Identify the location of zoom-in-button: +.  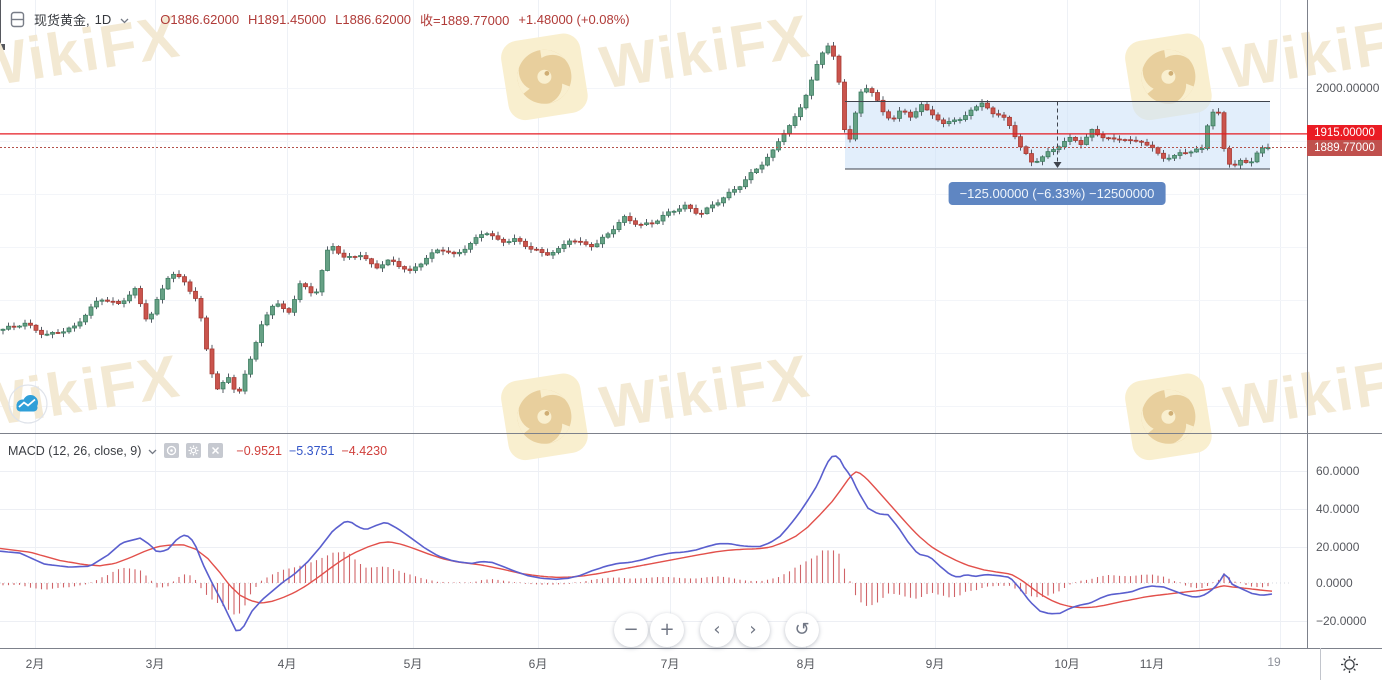
(667, 630).